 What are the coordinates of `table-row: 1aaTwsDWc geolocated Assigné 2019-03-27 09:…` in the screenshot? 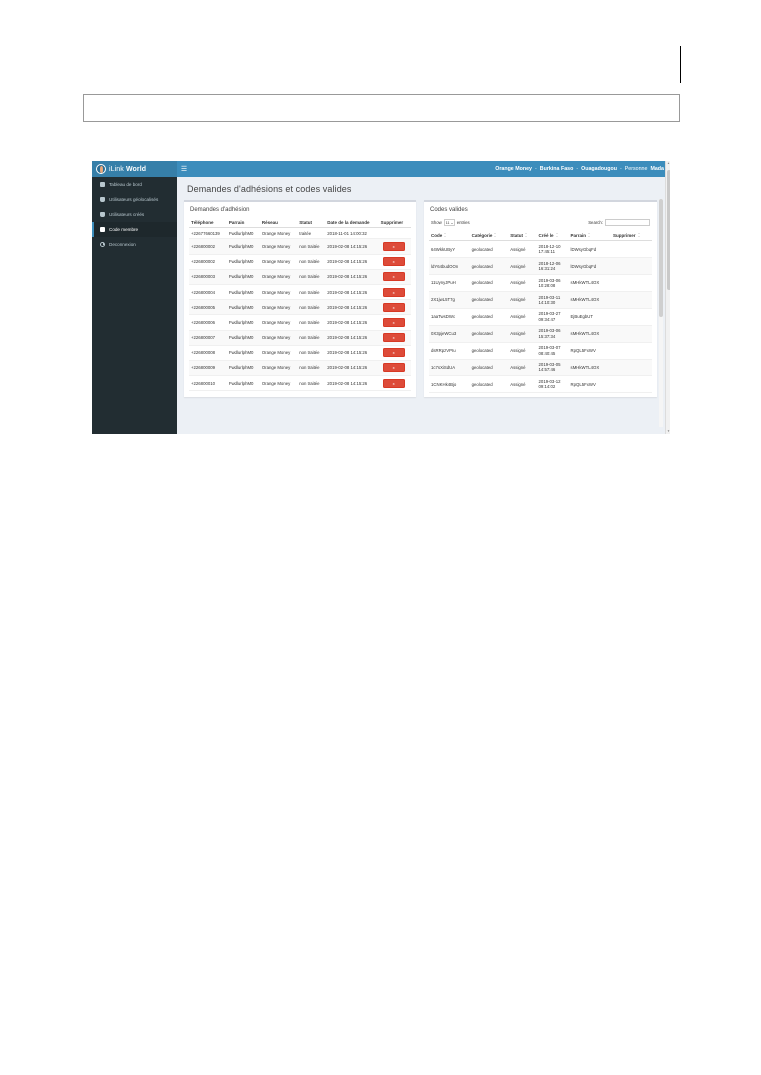 It's located at (540, 317).